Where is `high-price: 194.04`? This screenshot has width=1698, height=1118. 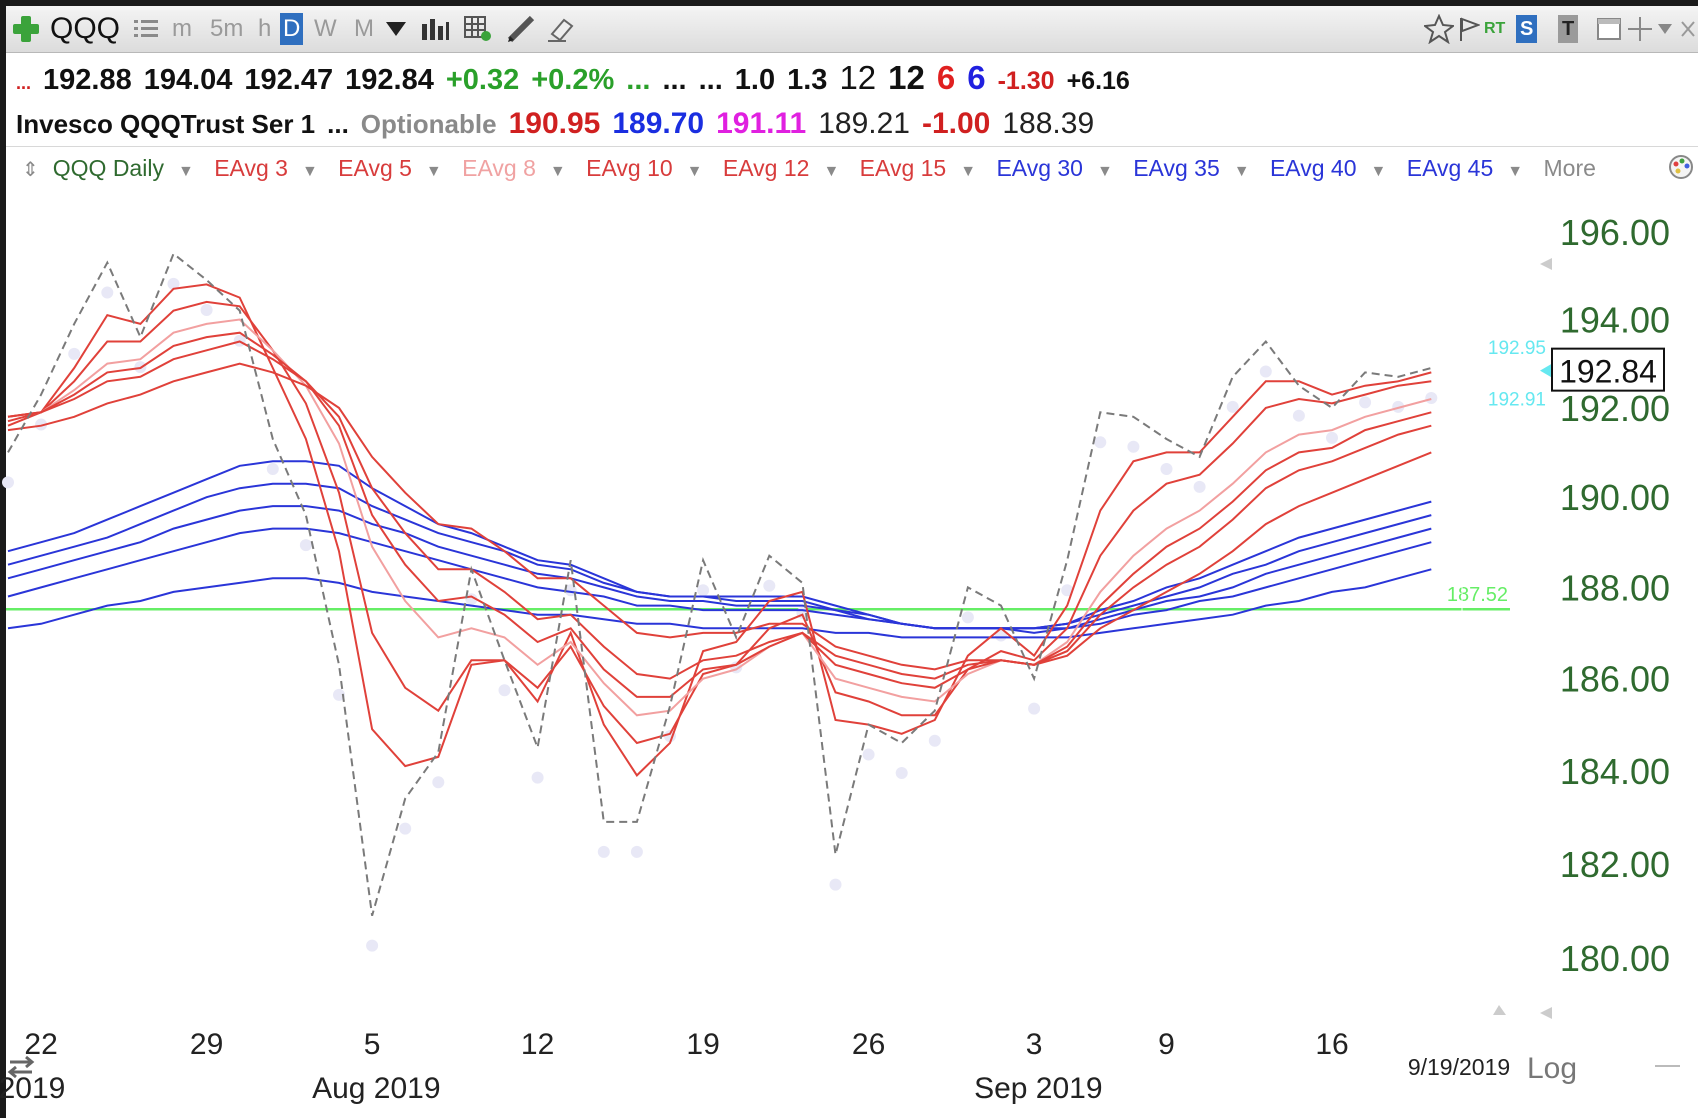
high-price: 194.04 is located at coordinates (188, 80).